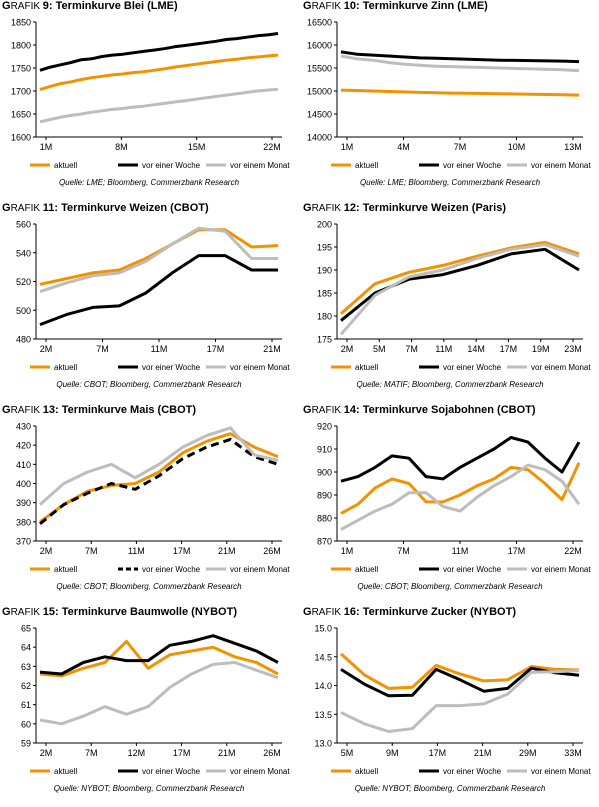 This screenshot has width=599, height=807. Describe the element at coordinates (23, 340) in the screenshot. I see `y-tick-label: 480` at that location.